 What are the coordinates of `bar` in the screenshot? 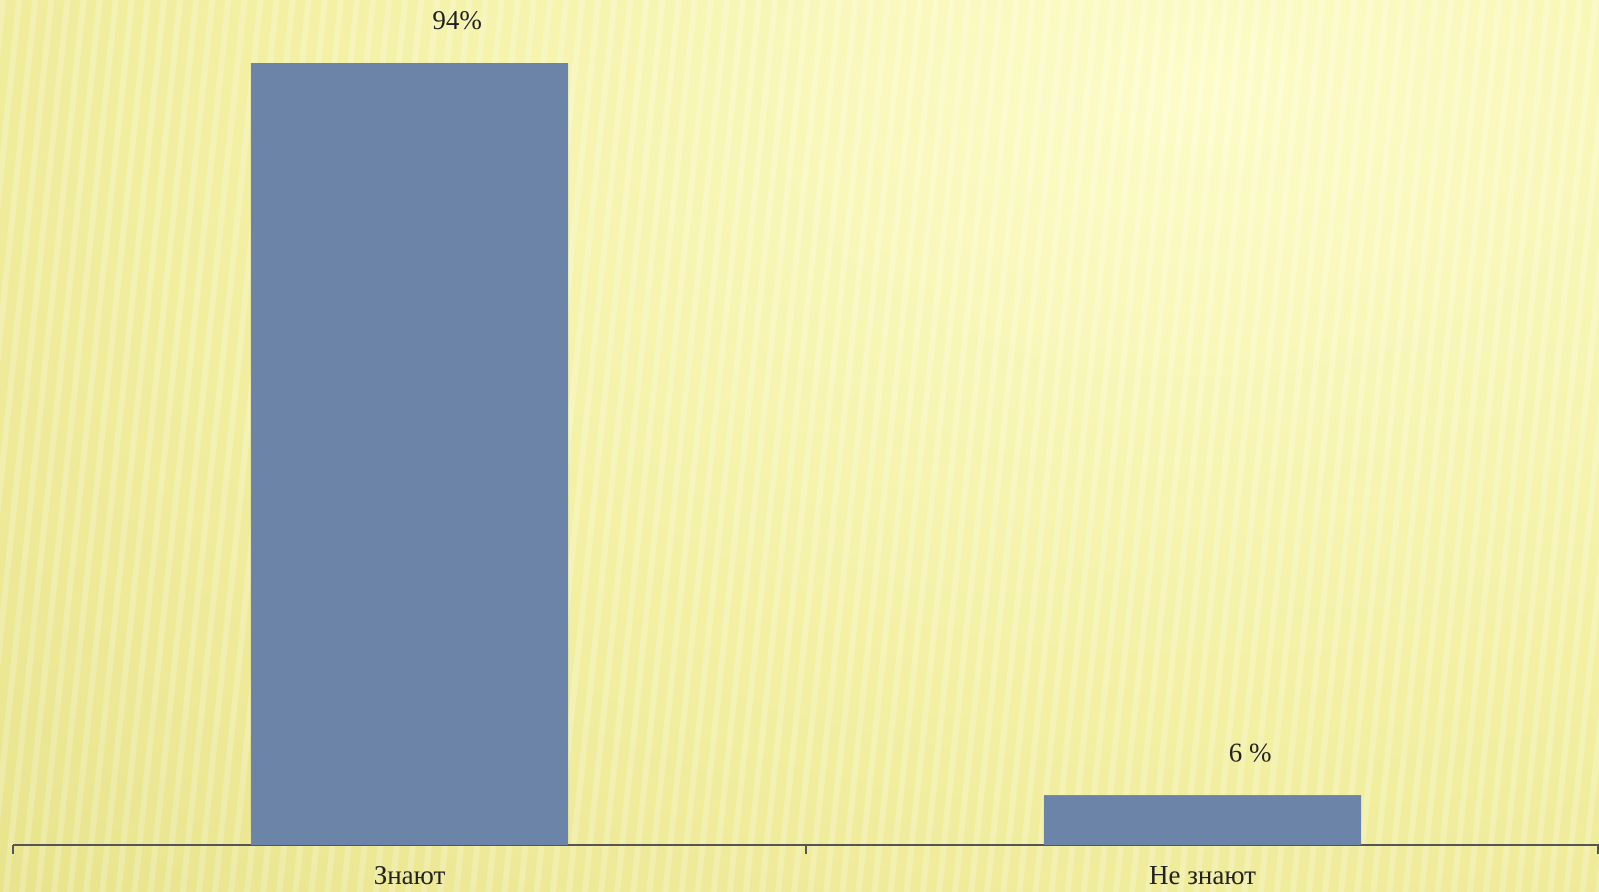 It's located at (1202, 820).